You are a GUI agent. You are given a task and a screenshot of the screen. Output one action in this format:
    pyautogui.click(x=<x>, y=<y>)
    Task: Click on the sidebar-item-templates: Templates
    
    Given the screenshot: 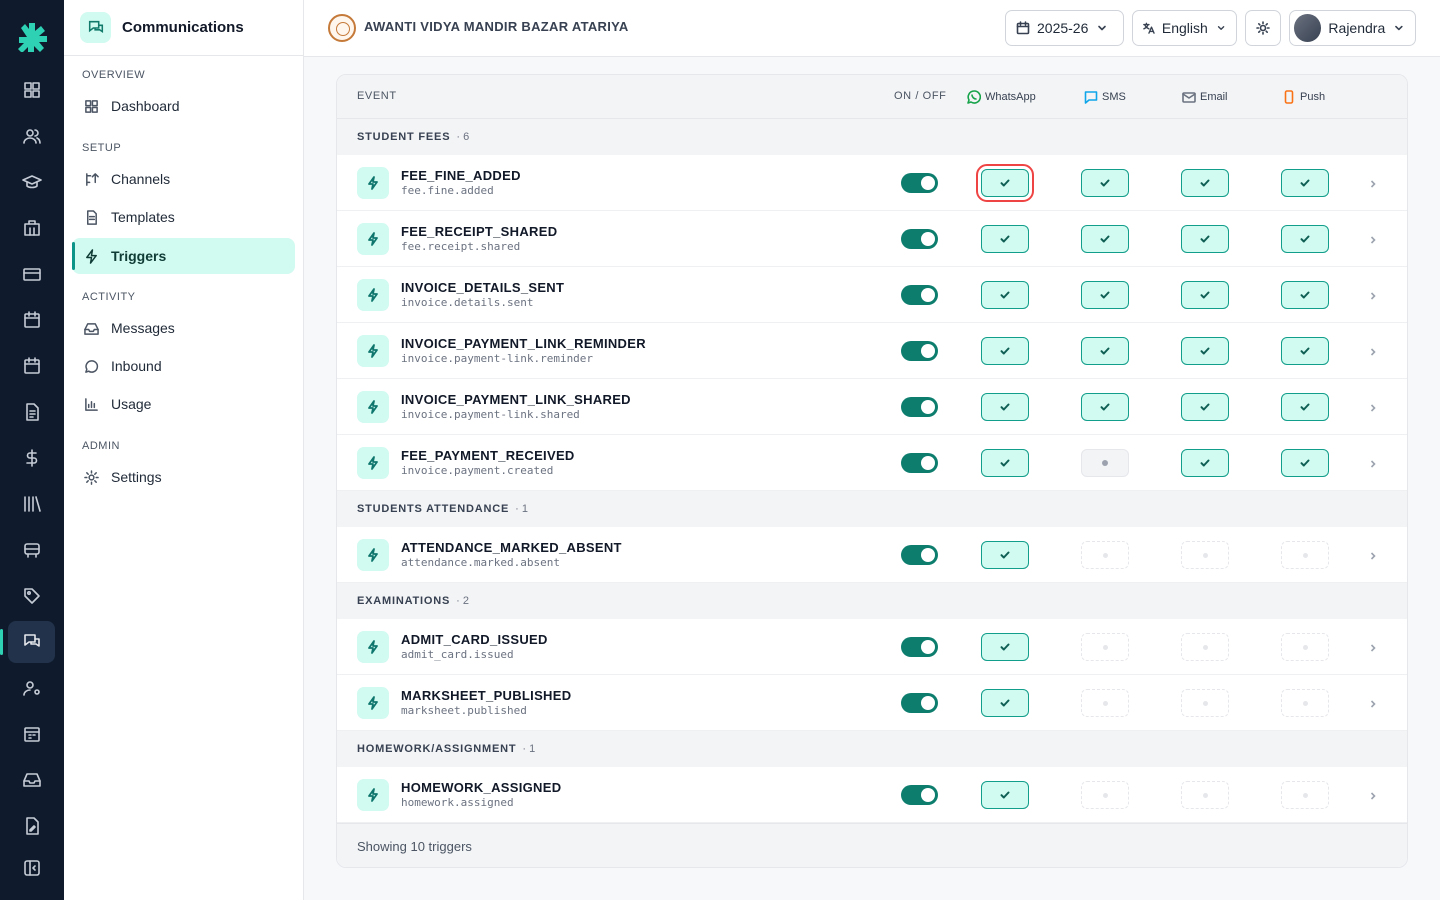 What is the action you would take?
    pyautogui.click(x=183, y=217)
    